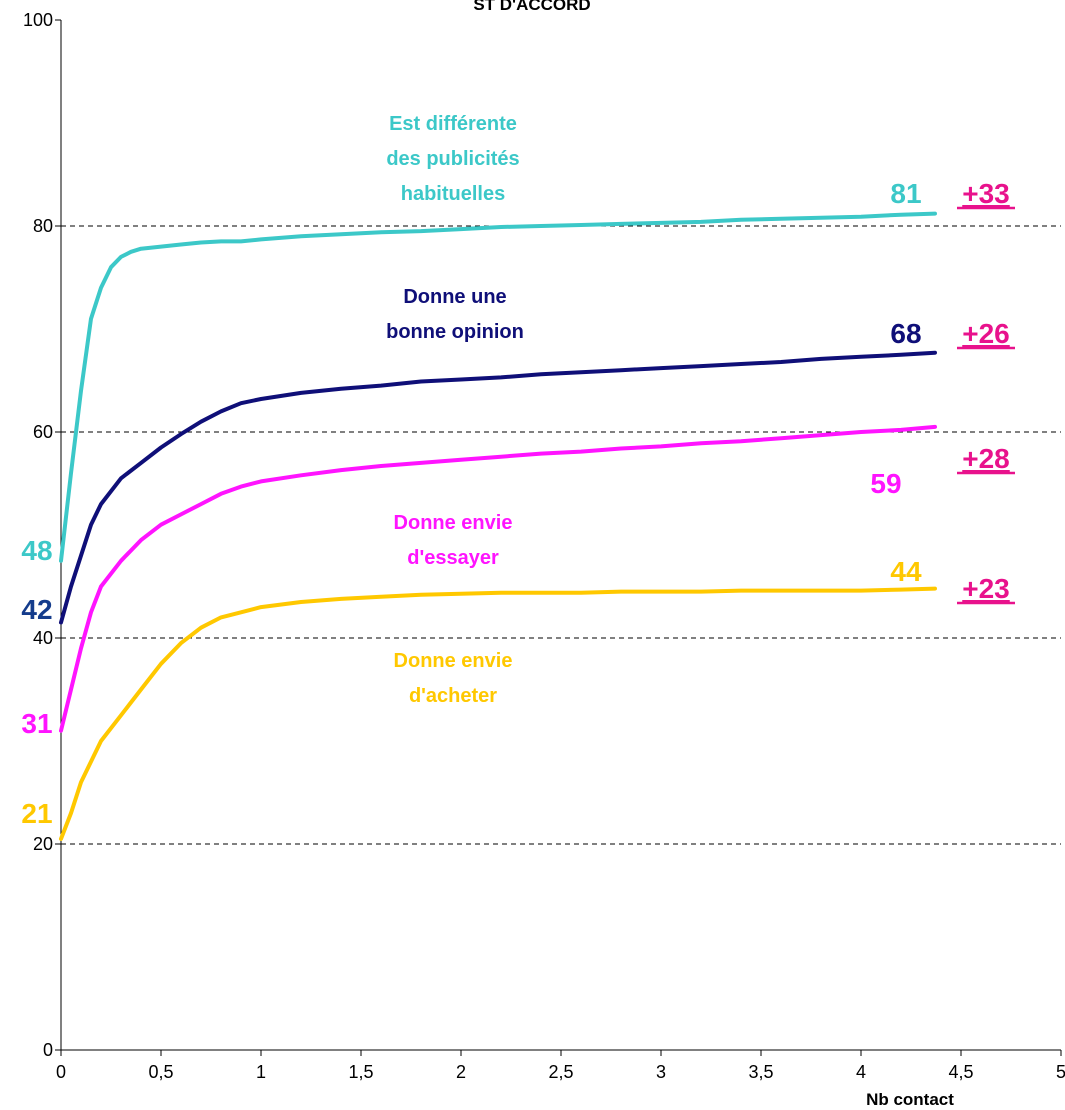 The width and height of the screenshot is (1065, 1110). I want to click on x-tick-label: 1,5, so click(360, 1072).